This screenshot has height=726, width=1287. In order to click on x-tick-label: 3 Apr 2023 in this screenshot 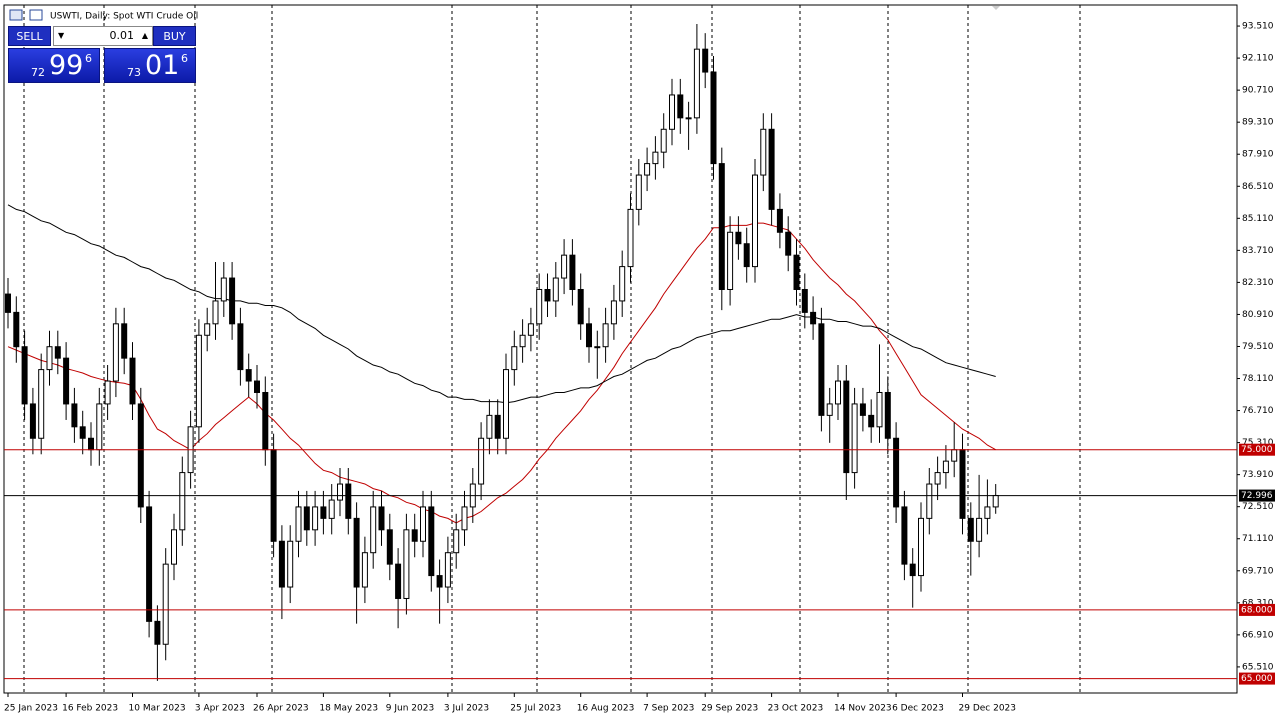, I will do `click(220, 709)`.